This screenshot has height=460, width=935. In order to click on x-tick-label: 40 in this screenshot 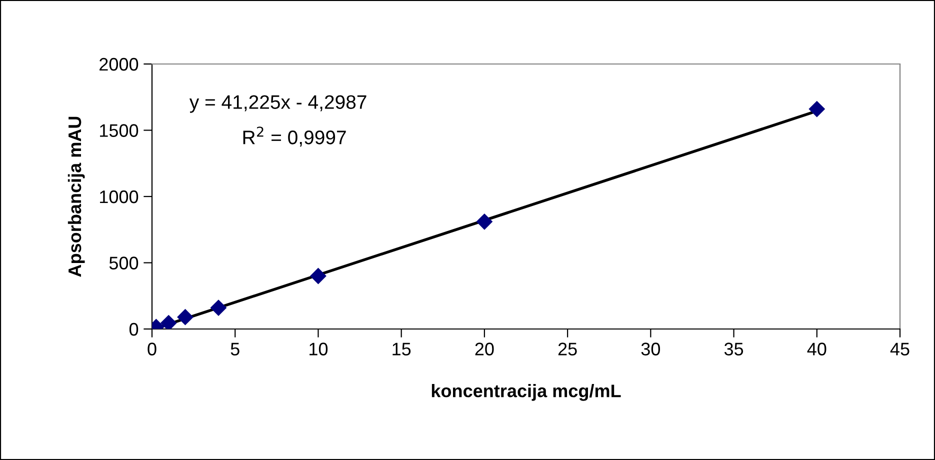, I will do `click(816, 349)`.